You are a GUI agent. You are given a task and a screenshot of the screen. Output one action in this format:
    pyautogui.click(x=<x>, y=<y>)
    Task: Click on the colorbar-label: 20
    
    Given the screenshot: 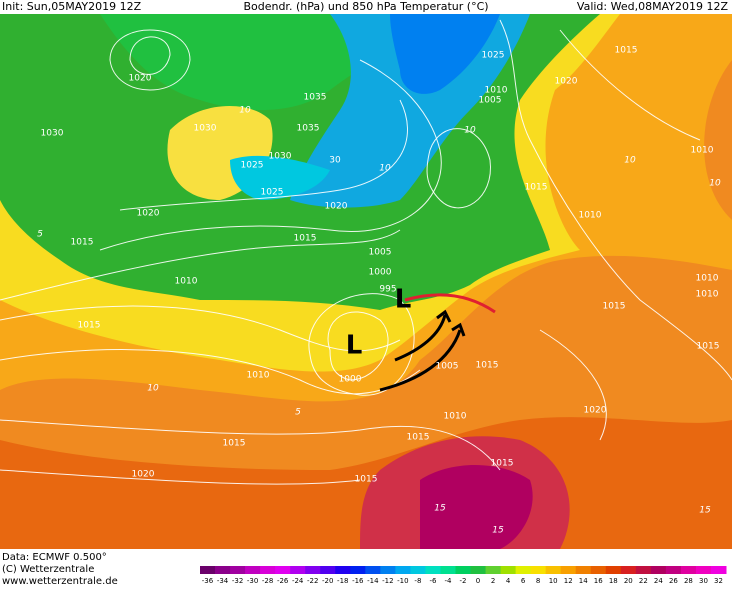 What is the action you would take?
    pyautogui.click(x=628, y=581)
    